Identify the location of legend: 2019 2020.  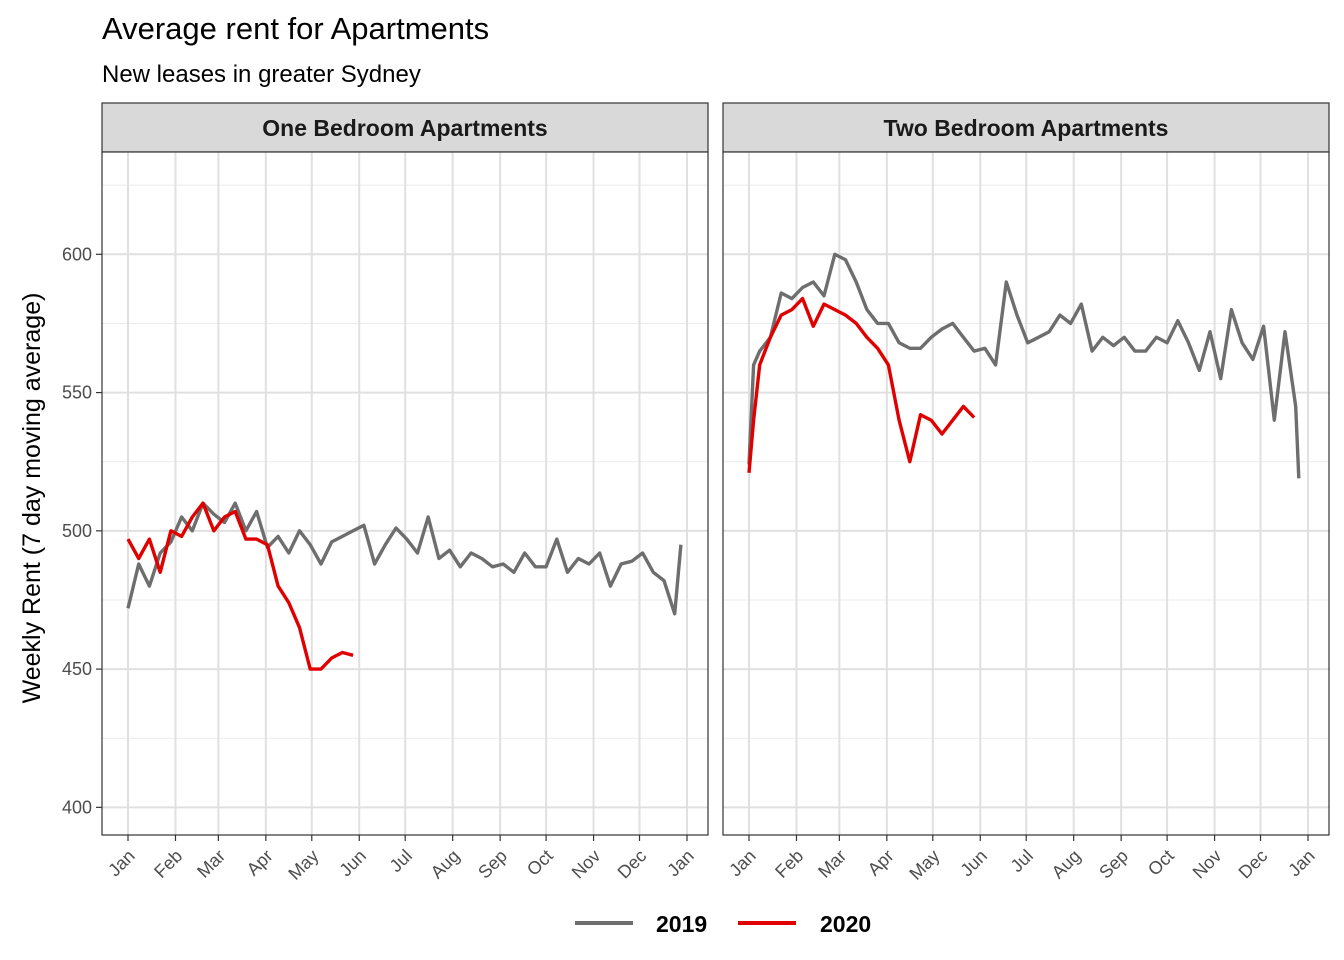
(723, 924).